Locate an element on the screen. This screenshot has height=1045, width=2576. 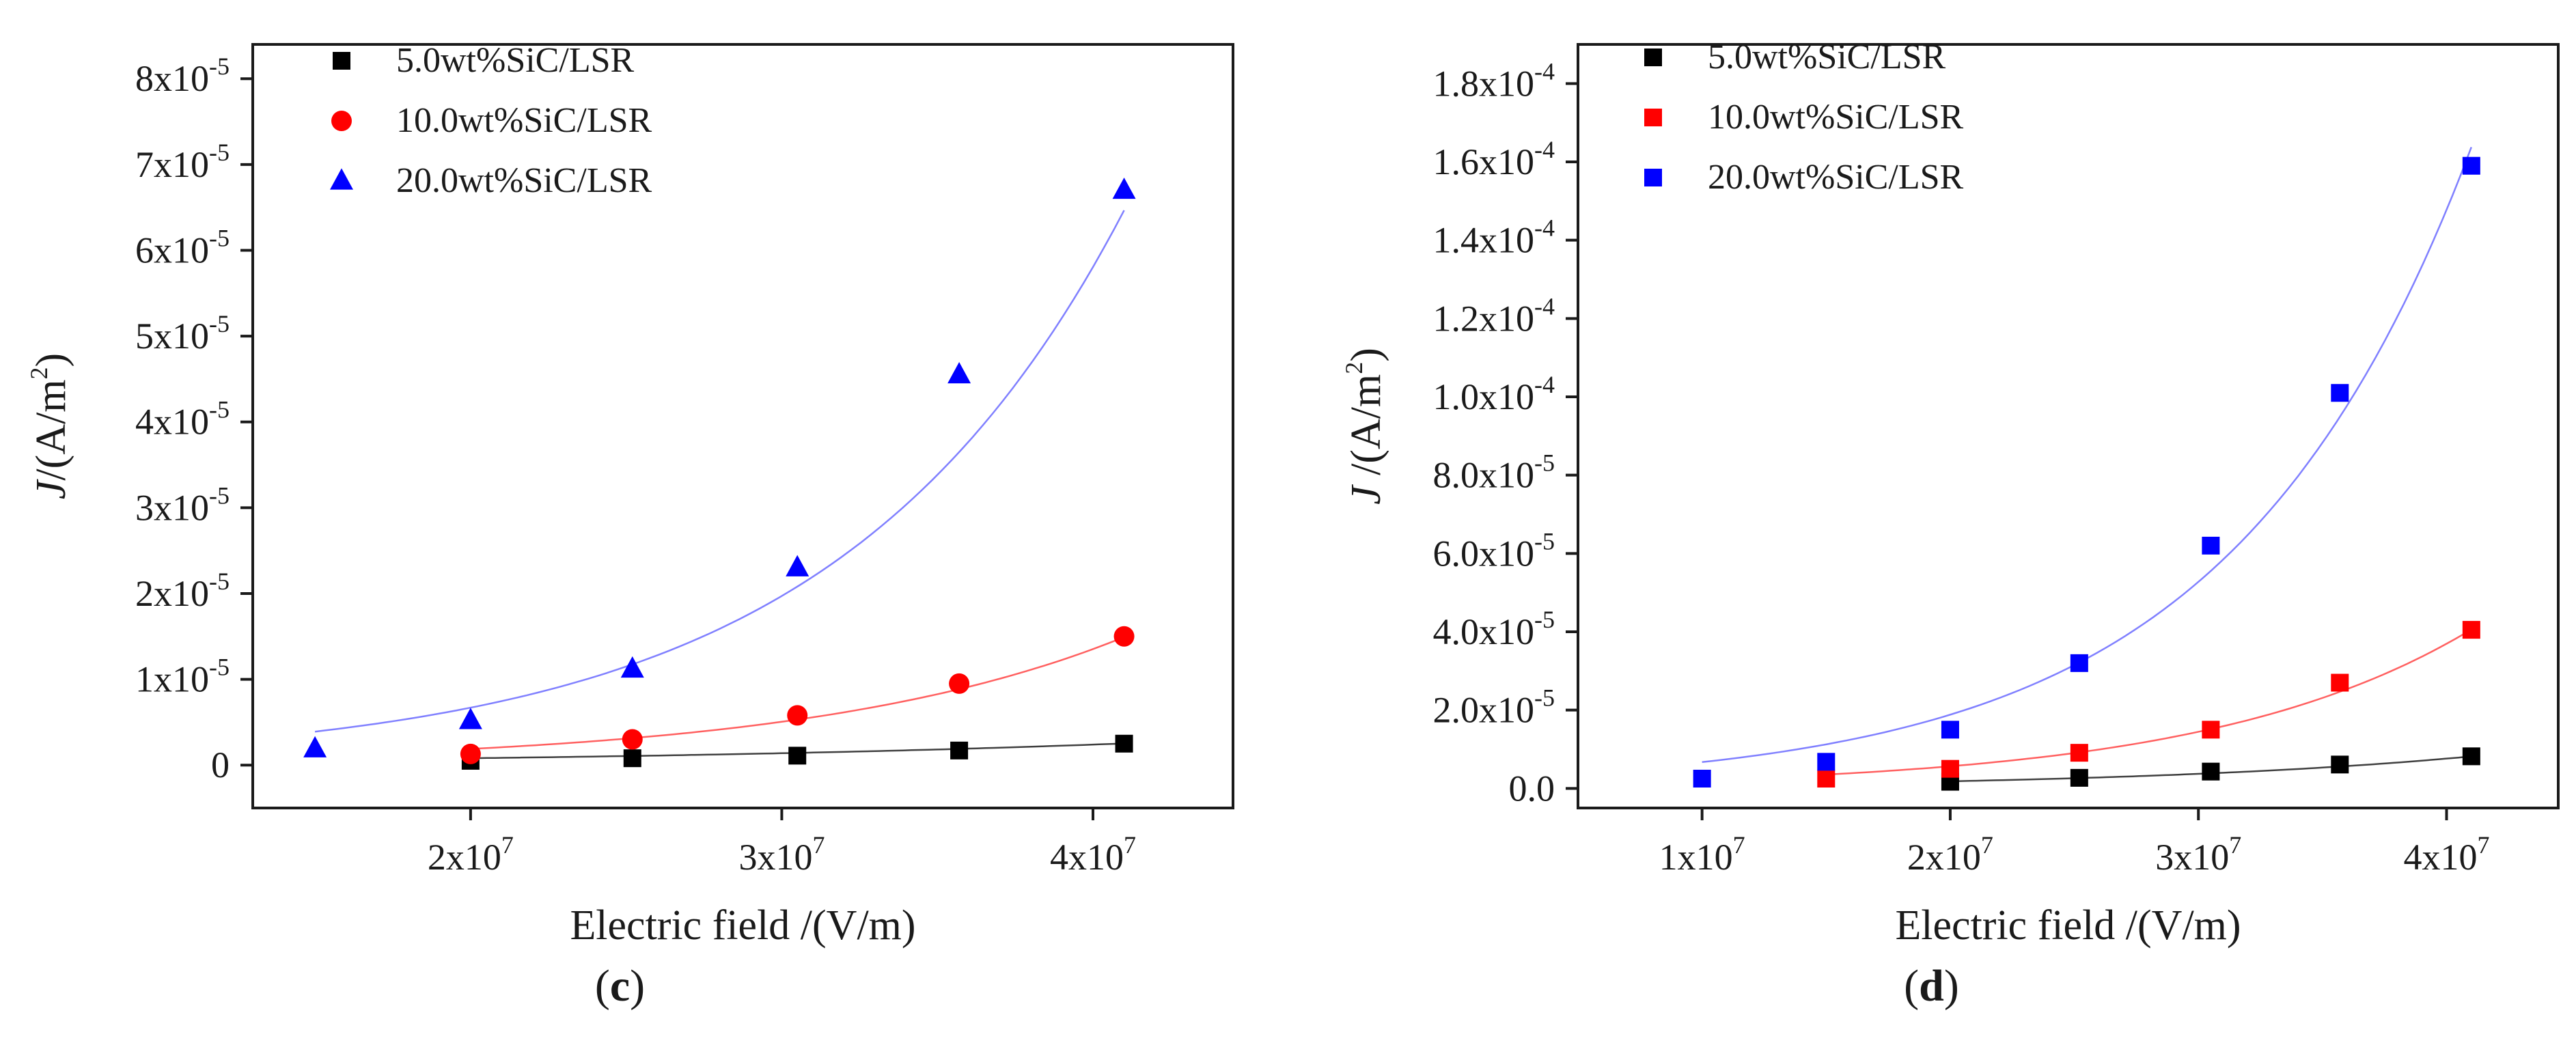
y-tick-label: 1.6x10⁻⁴ is located at coordinates (1494, 159).